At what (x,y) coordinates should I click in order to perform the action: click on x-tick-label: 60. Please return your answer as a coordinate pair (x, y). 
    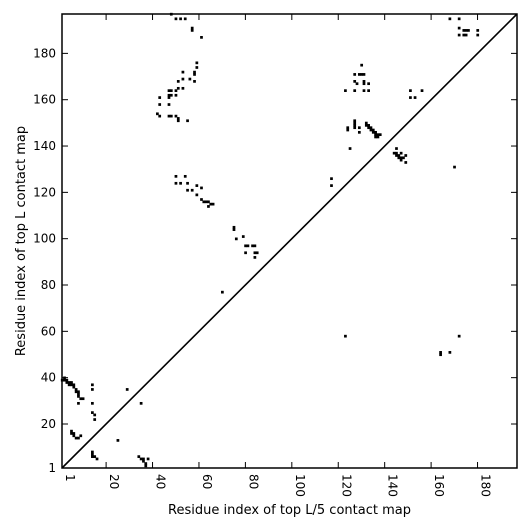
    Looking at the image, I should click on (207, 481).